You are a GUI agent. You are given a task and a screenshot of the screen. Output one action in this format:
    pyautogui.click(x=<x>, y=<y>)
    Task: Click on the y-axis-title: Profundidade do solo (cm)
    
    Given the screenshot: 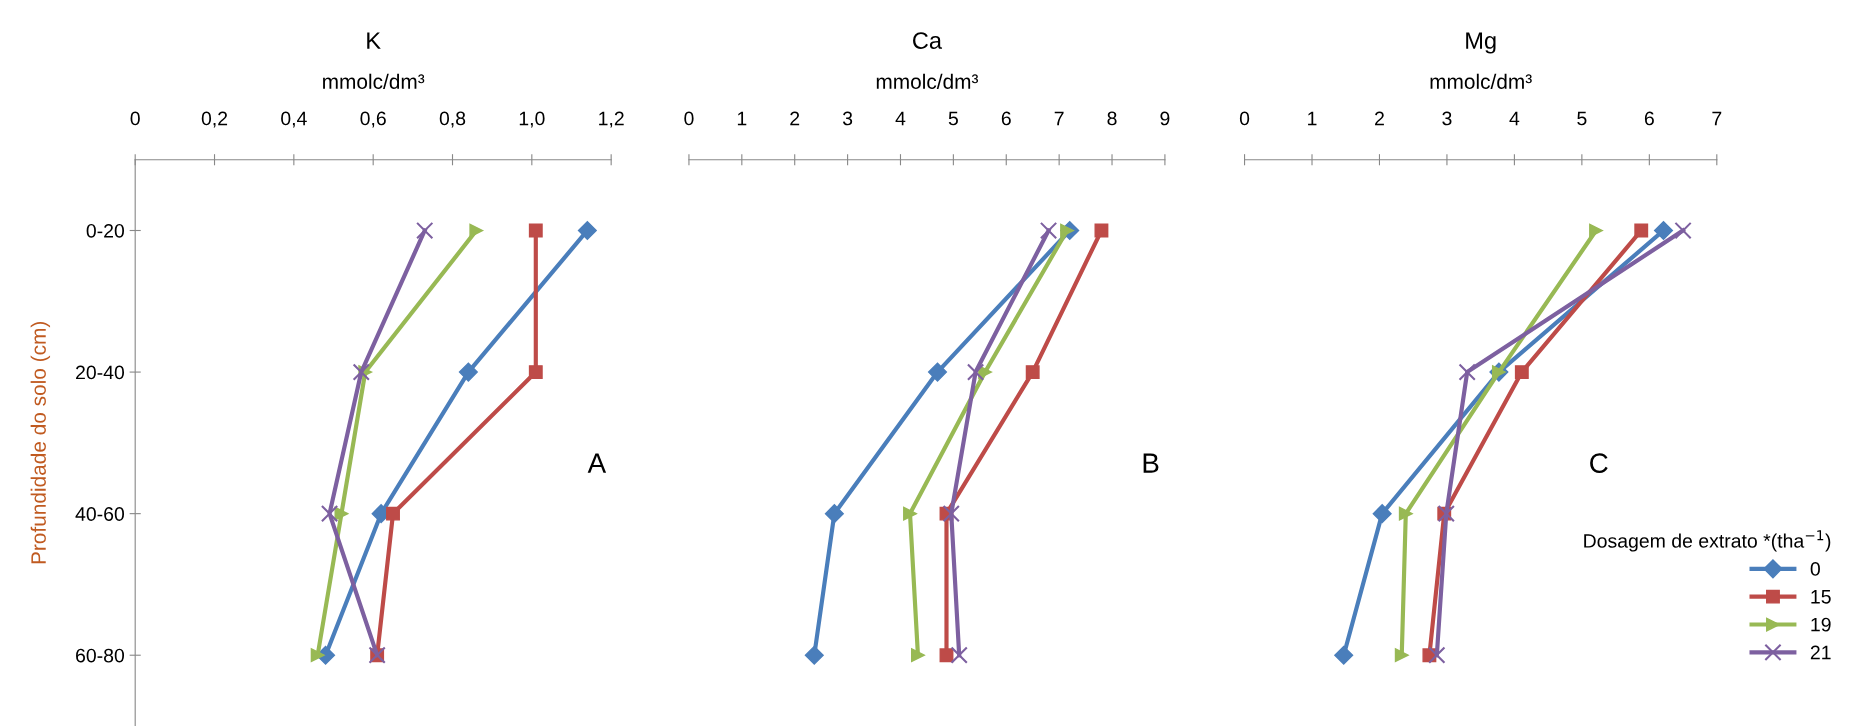 What is the action you would take?
    pyautogui.click(x=40, y=442)
    